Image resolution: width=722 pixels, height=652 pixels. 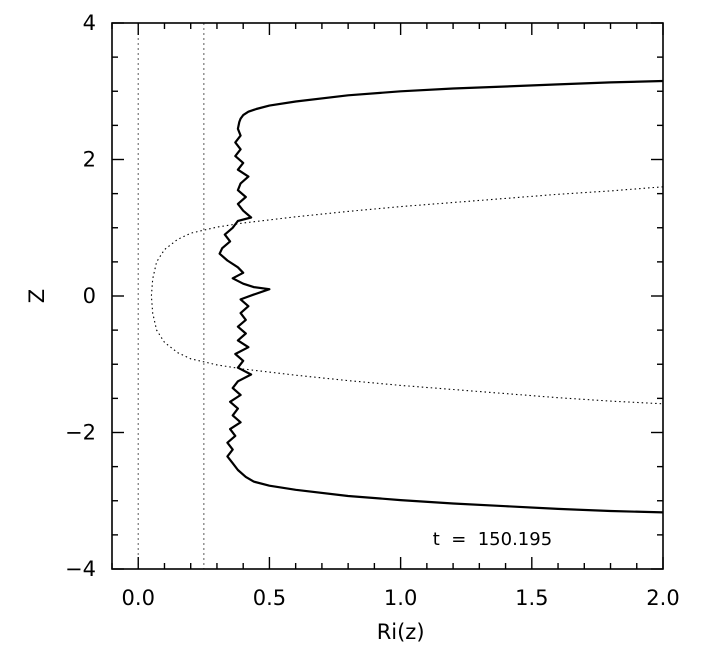 What do you see at coordinates (89, 296) in the screenshot?
I see `y-tick-label: 0` at bounding box center [89, 296].